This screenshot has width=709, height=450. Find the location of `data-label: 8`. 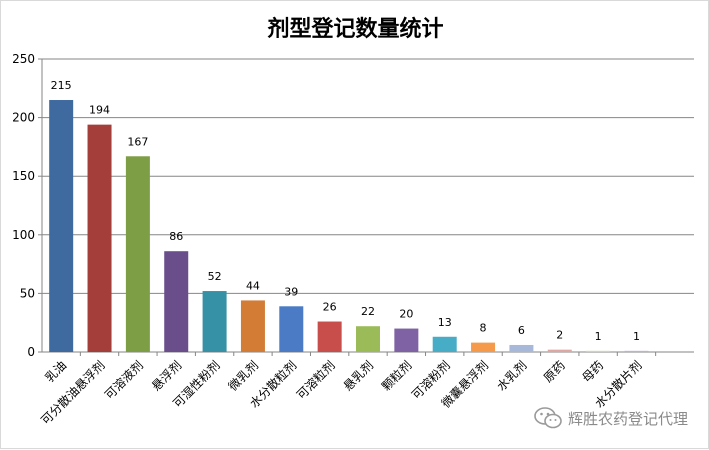

data-label: 8 is located at coordinates (483, 328).